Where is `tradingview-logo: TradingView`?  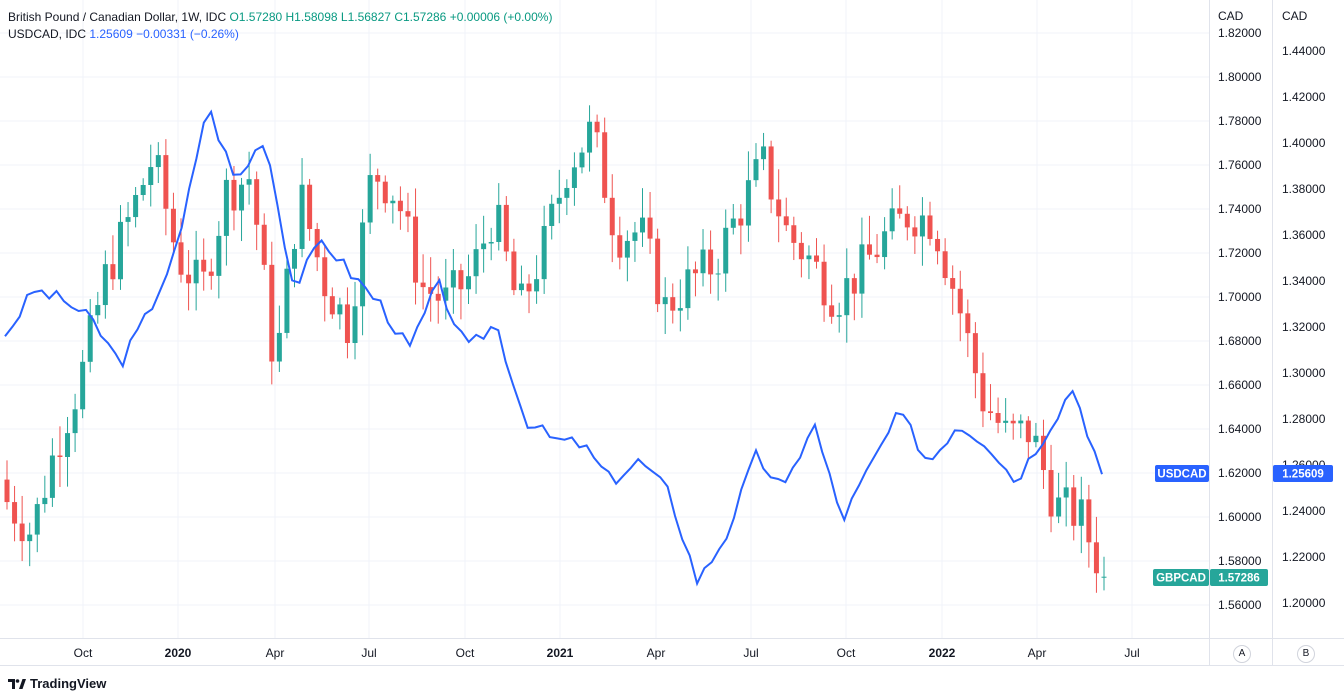
tradingview-logo: TradingView is located at coordinates (57, 683).